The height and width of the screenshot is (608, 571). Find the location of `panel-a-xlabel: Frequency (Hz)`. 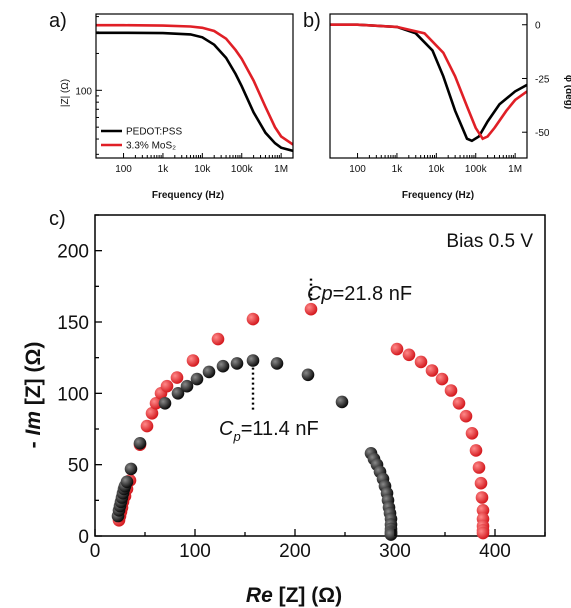

panel-a-xlabel: Frequency (Hz) is located at coordinates (188, 195).